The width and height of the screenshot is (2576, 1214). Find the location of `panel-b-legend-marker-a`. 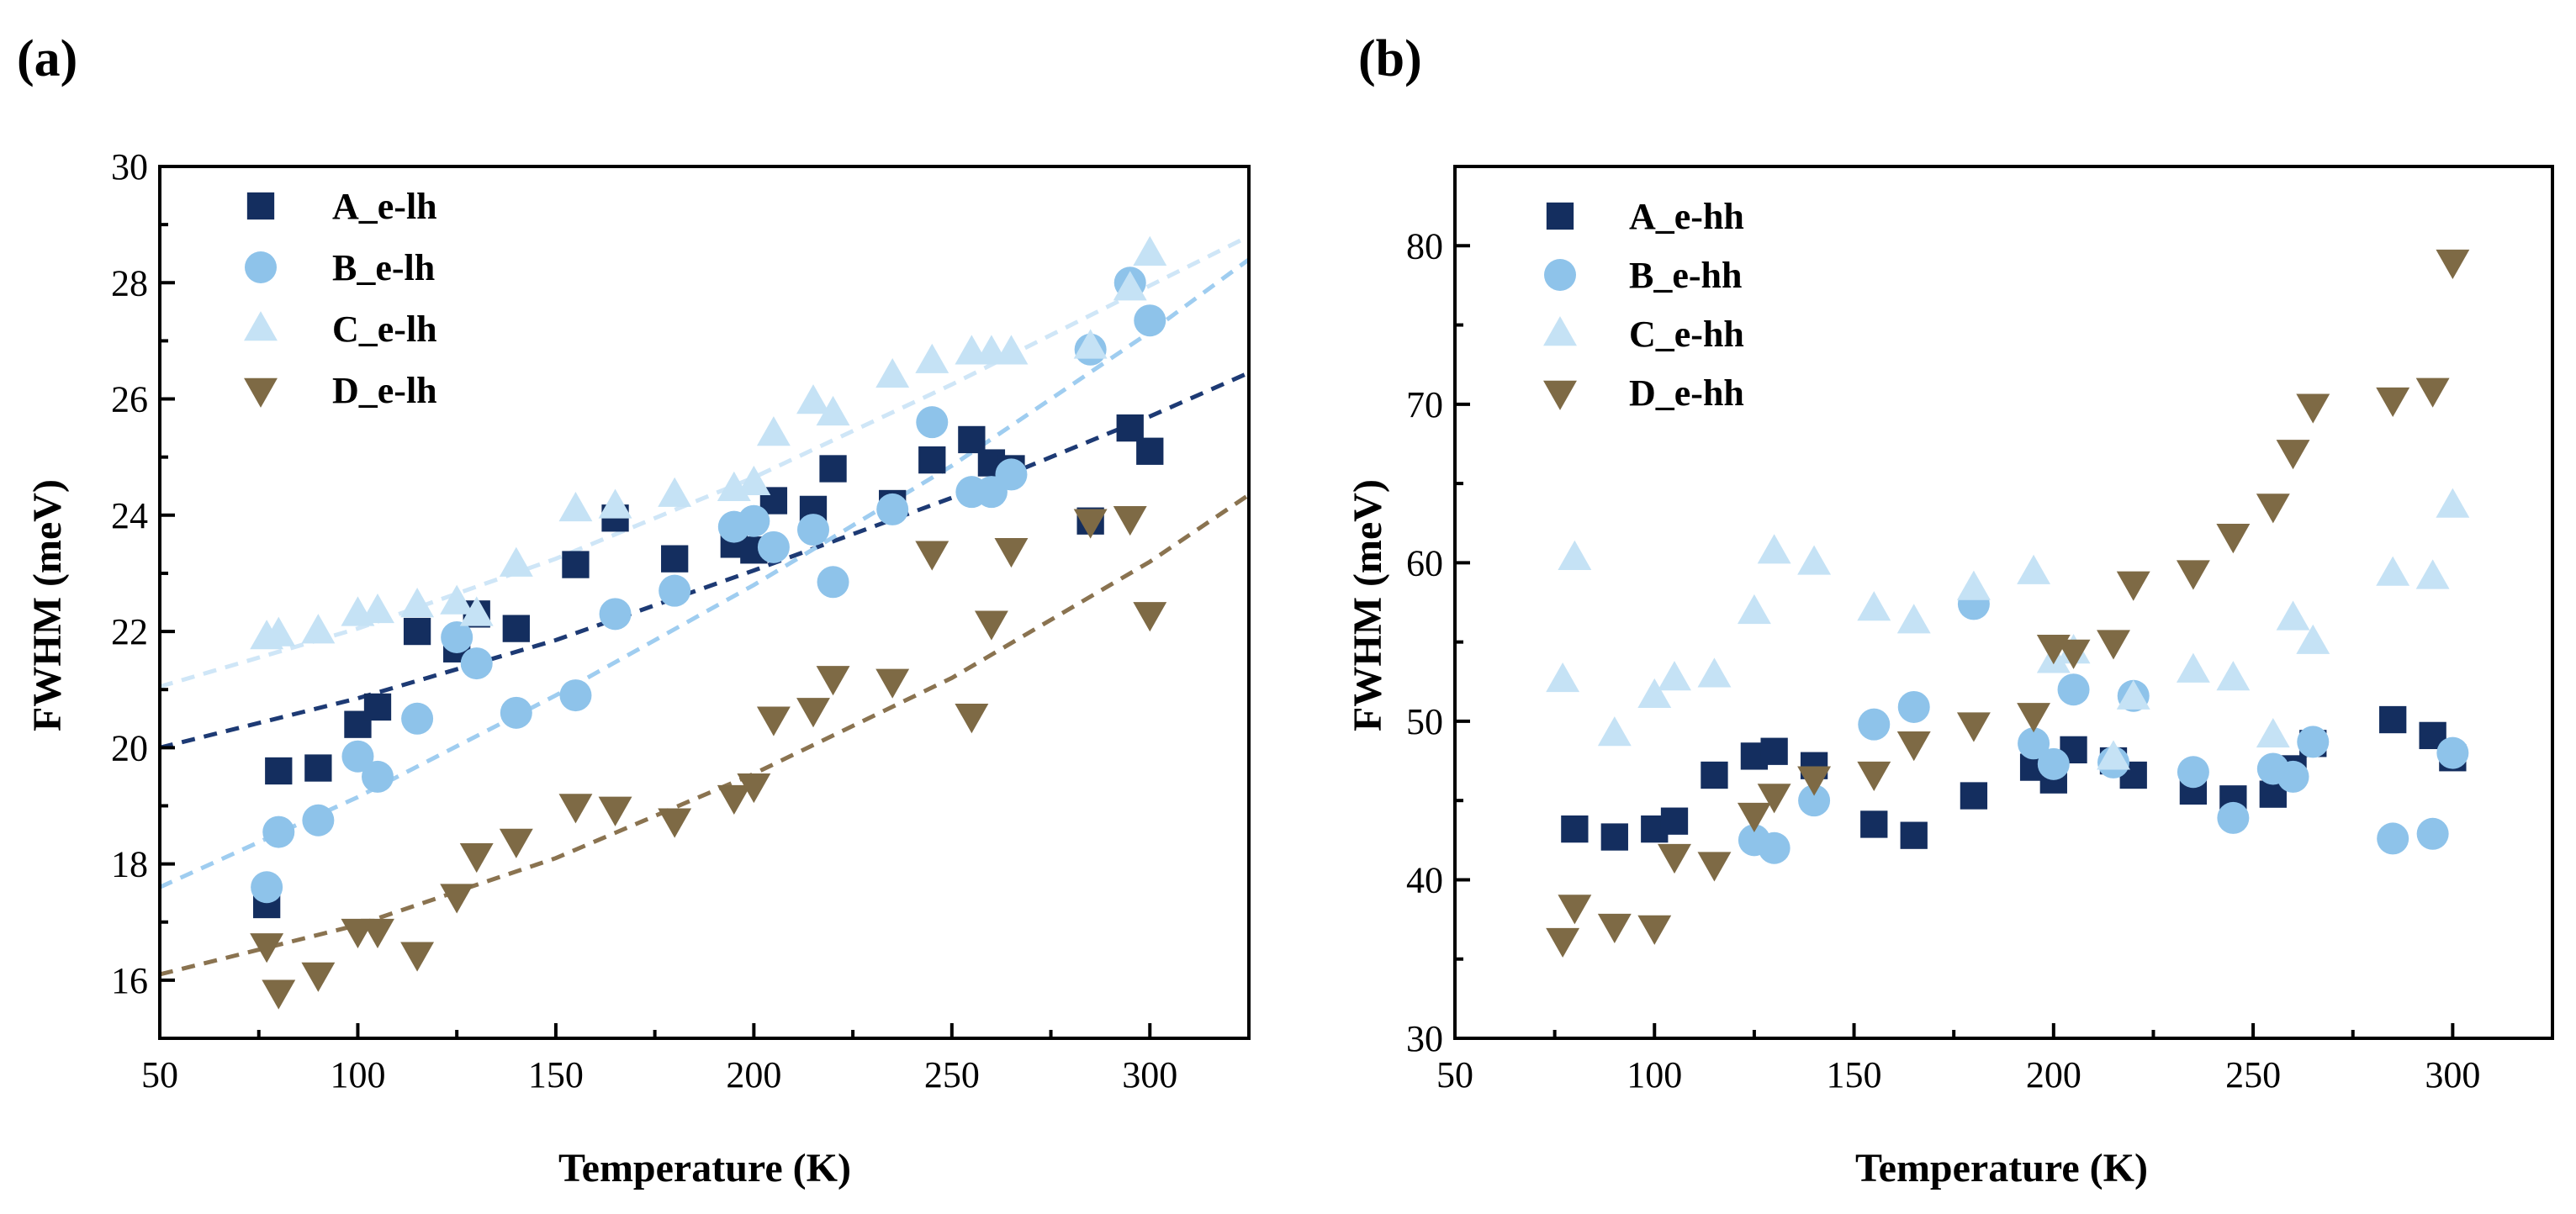

panel-b-legend-marker-a is located at coordinates (1560, 216).